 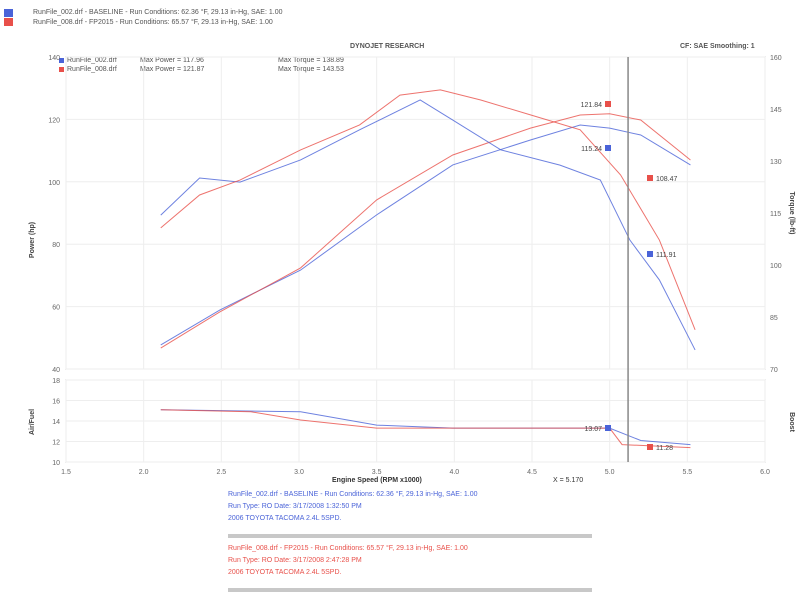 What do you see at coordinates (387, 46) in the screenshot?
I see `chart-title: DYNOJET RESEARCH` at bounding box center [387, 46].